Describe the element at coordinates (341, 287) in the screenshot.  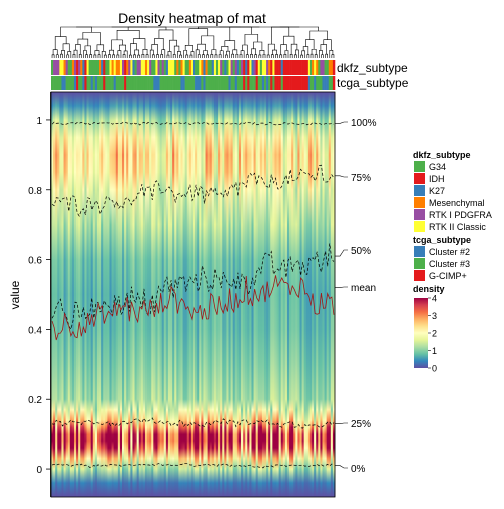
I see `quantile-leader-line` at that location.